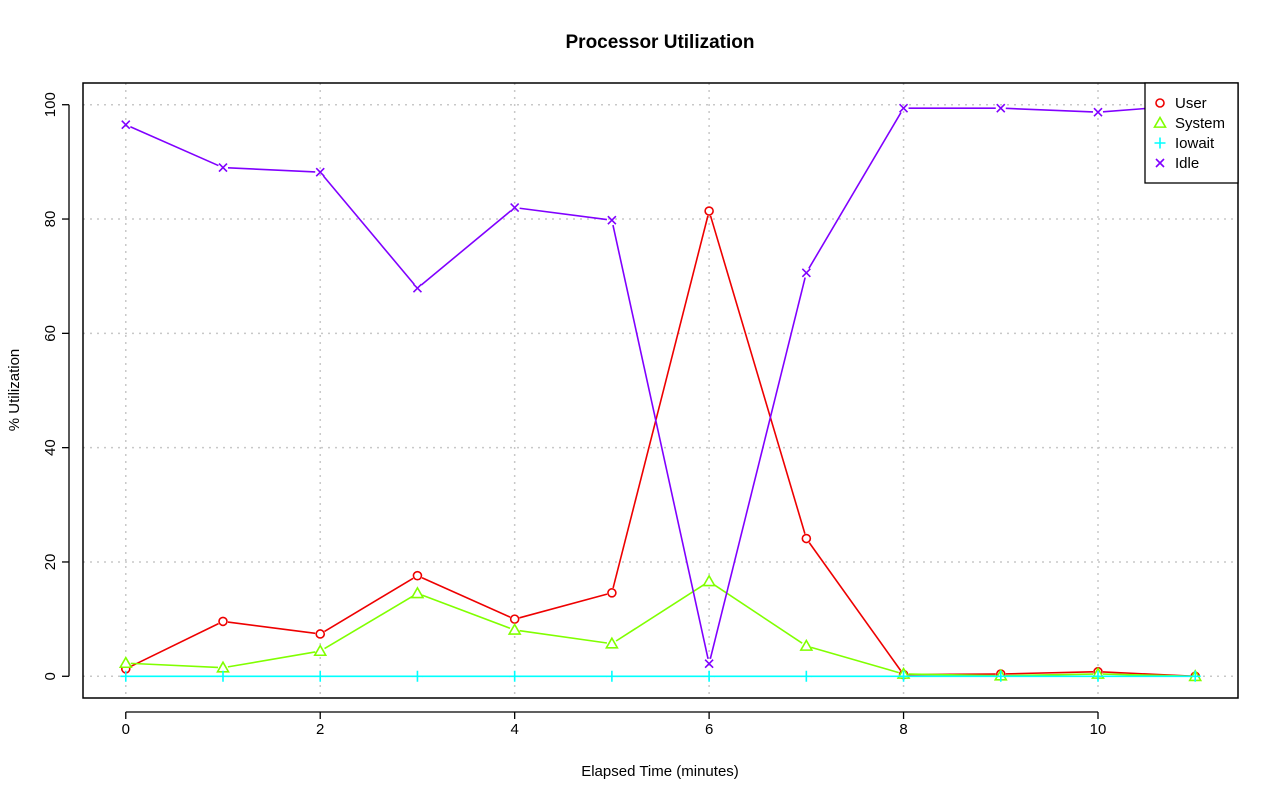 Image resolution: width=1280 pixels, height=801 pixels. Describe the element at coordinates (1160, 103) in the screenshot. I see `legend-marker-user` at that location.